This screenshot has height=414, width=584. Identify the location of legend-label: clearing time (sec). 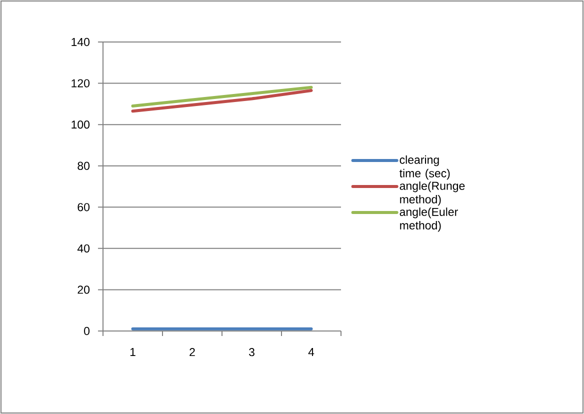
(425, 167).